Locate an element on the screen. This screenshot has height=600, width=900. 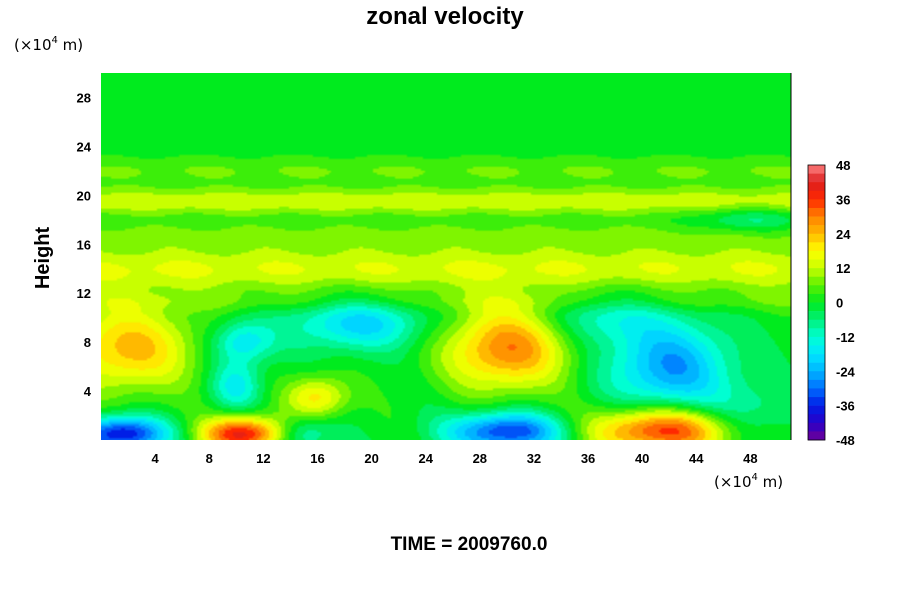
x-tick-label: 16 is located at coordinates (317, 458).